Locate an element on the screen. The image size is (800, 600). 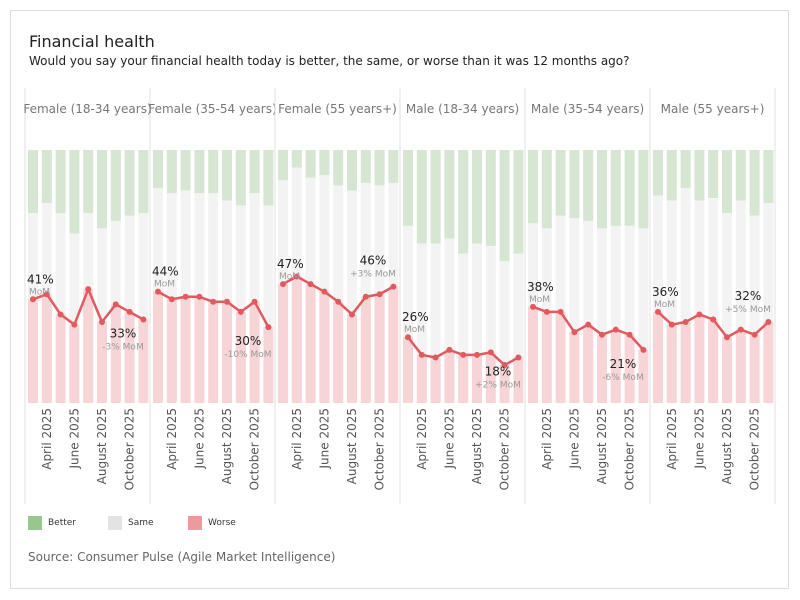
legend: Better Same Worse is located at coordinates (148, 523).